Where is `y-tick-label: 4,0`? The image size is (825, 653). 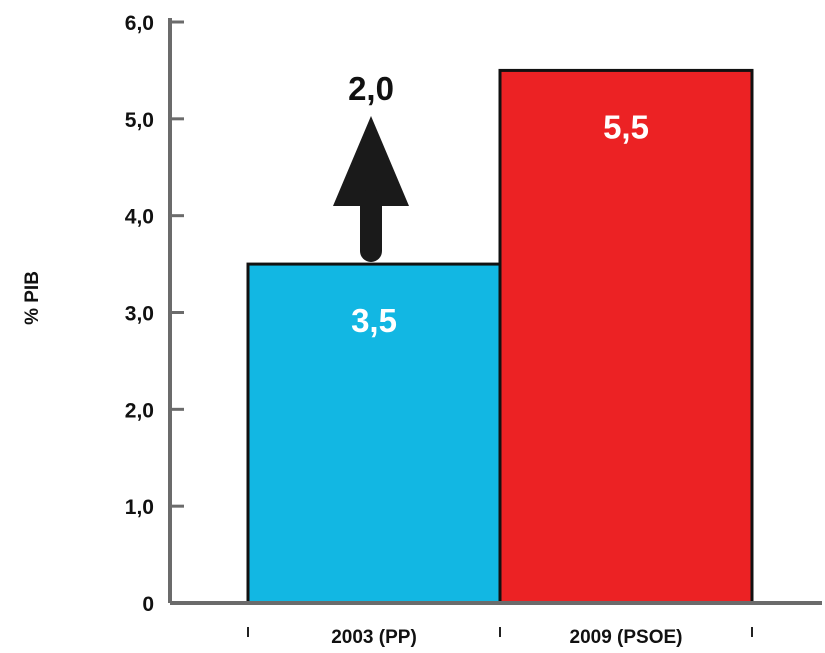 y-tick-label: 4,0 is located at coordinates (139, 217).